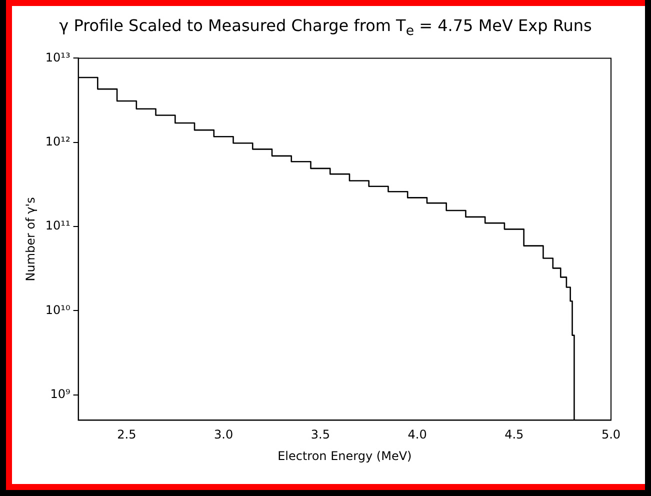  I want to click on y-tick-label: 10¹³, so click(57, 57).